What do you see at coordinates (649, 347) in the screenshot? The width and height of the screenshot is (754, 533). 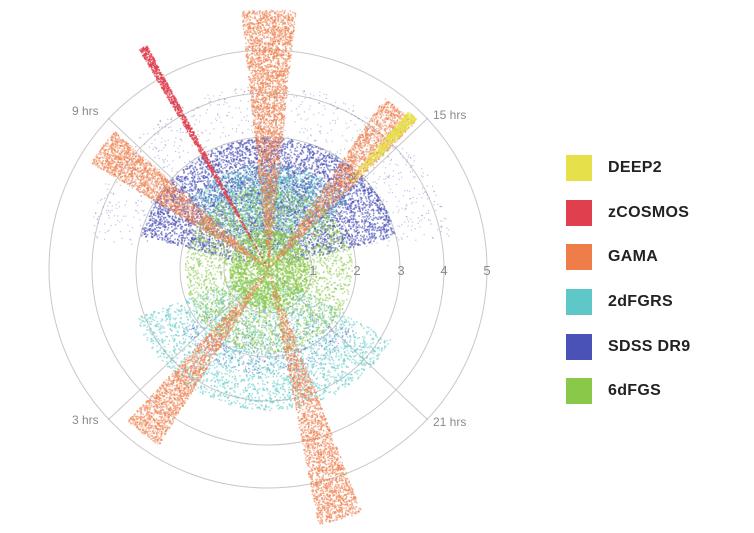 I see `legend-label-sdss-dr9: SDSS DR9` at bounding box center [649, 347].